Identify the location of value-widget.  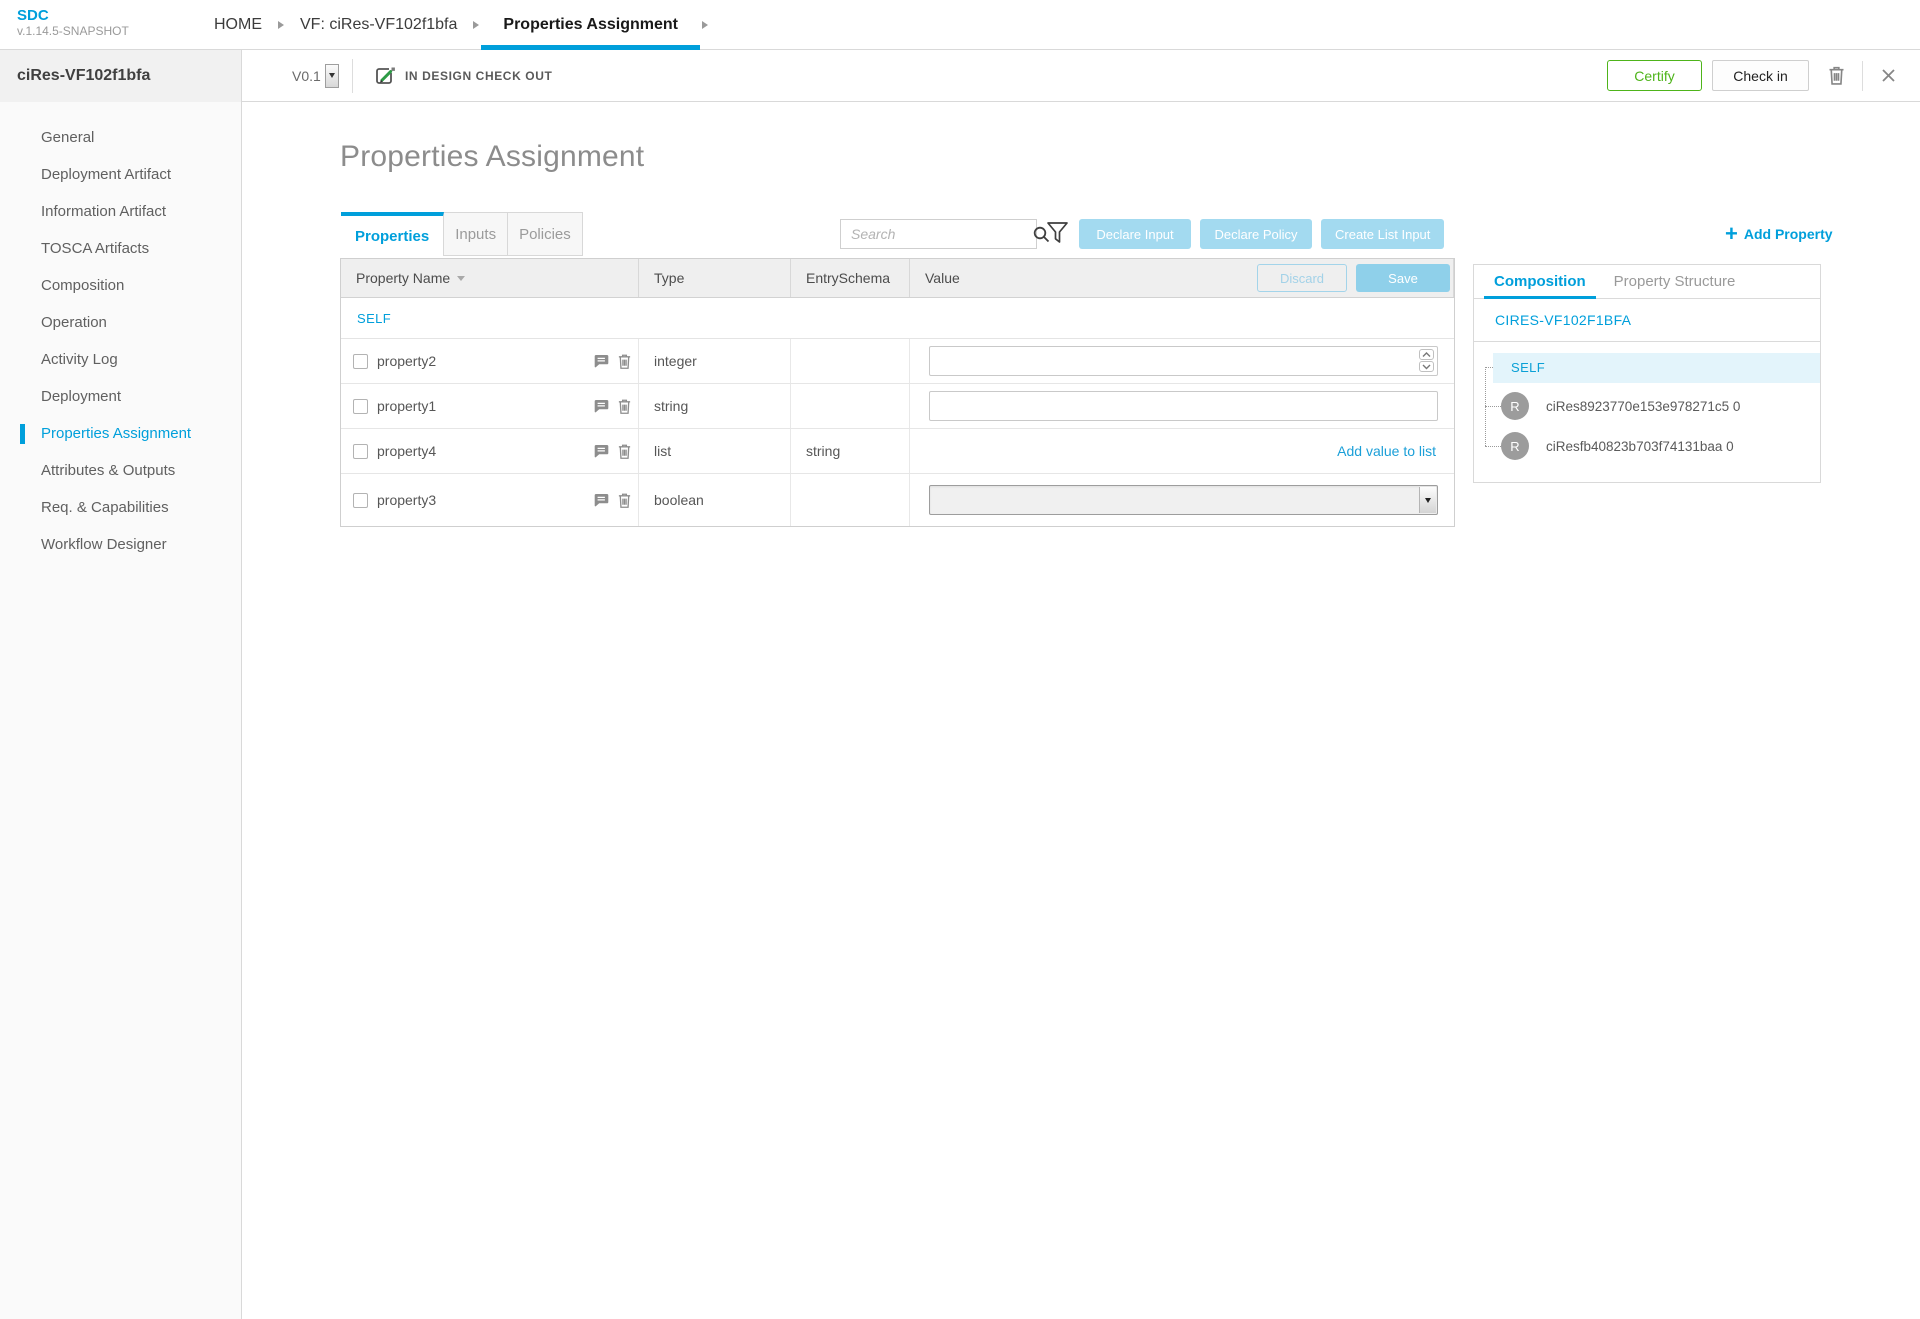
(1182, 406).